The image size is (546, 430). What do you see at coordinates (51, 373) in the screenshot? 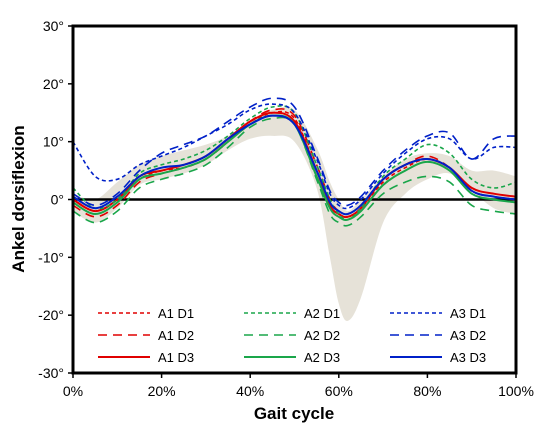
I see `y-tick-label: -30°` at bounding box center [51, 373].